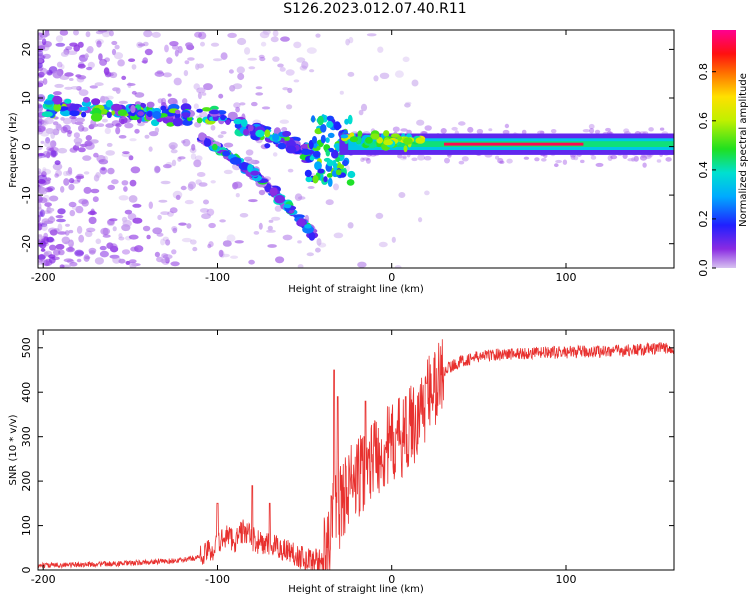 The image size is (750, 600). What do you see at coordinates (703, 268) in the screenshot?
I see `colorbar-tick-label: 0.0` at bounding box center [703, 268].